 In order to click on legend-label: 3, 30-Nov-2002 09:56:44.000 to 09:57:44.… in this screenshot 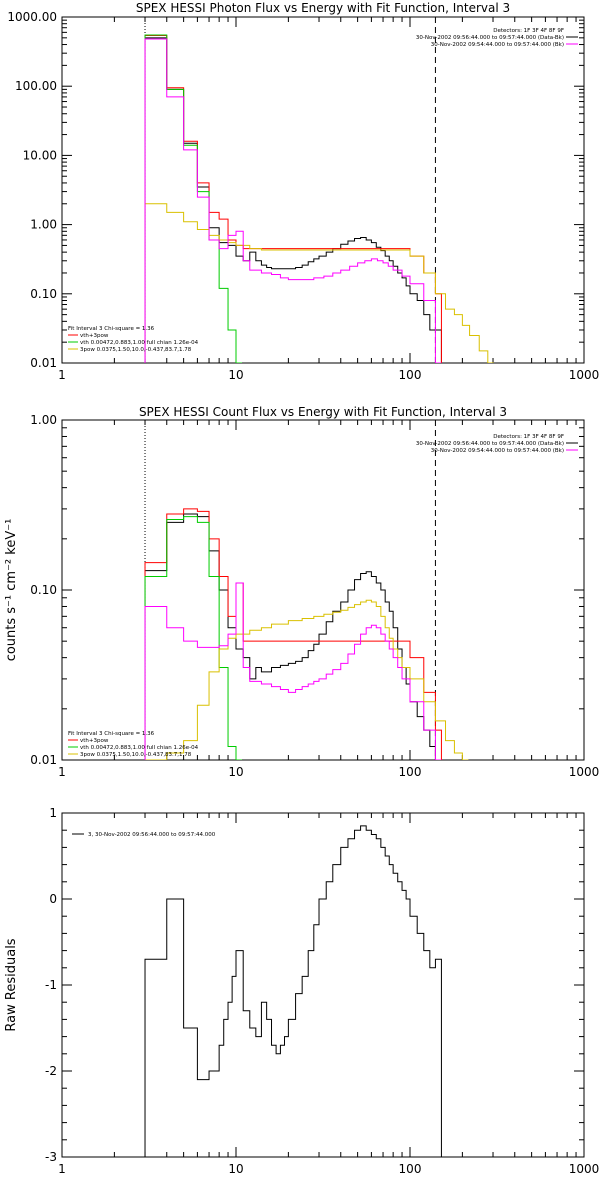, I will do `click(152, 835)`.